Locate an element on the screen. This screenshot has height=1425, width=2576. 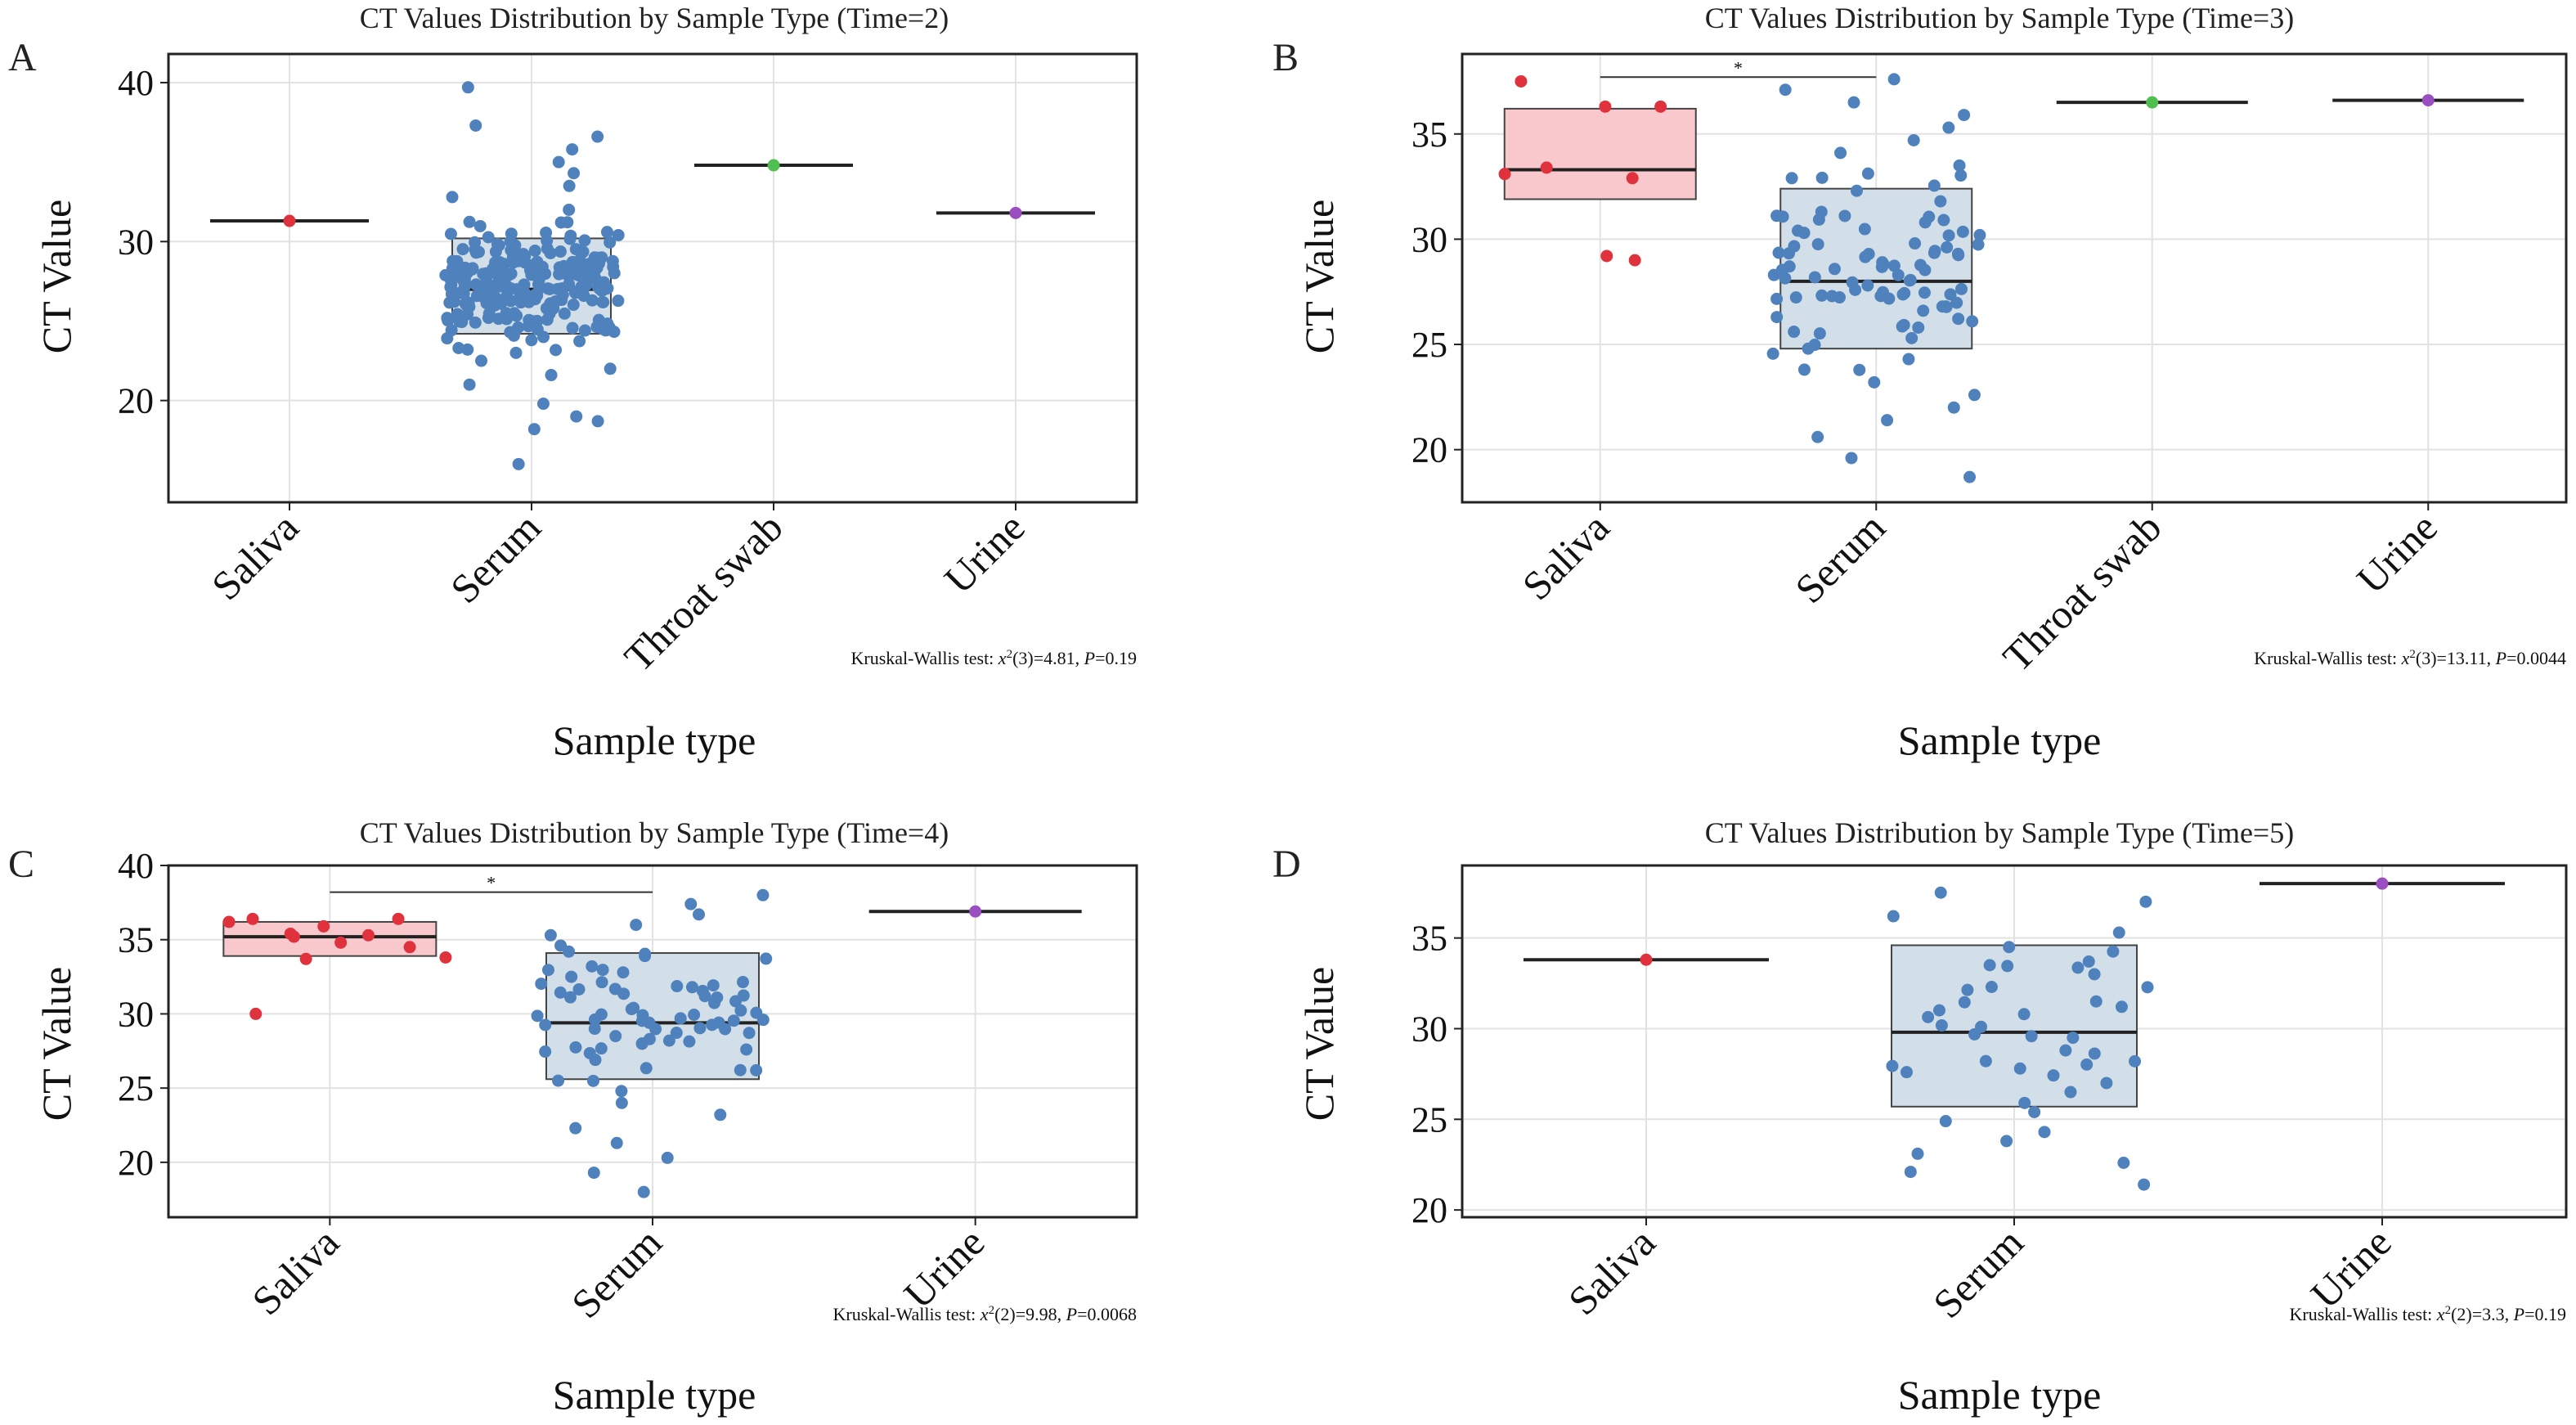
x-tick-label: Urine is located at coordinates (944, 1268).